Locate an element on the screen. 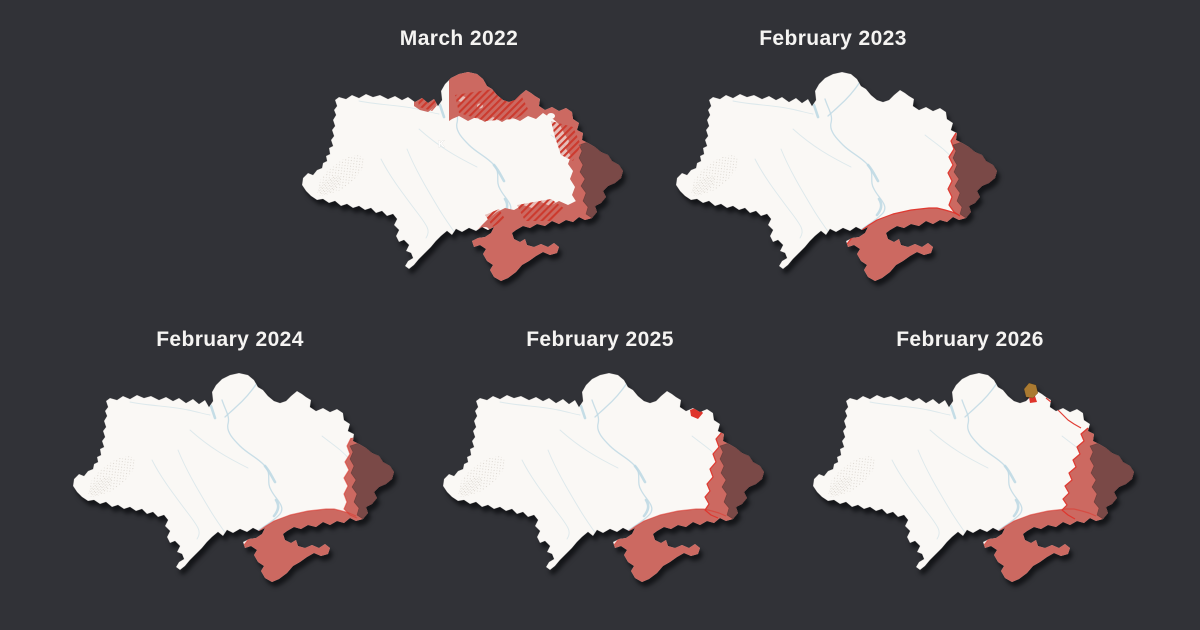 This screenshot has width=1200, height=630. ukraine-map-february-2023 is located at coordinates (833, 184).